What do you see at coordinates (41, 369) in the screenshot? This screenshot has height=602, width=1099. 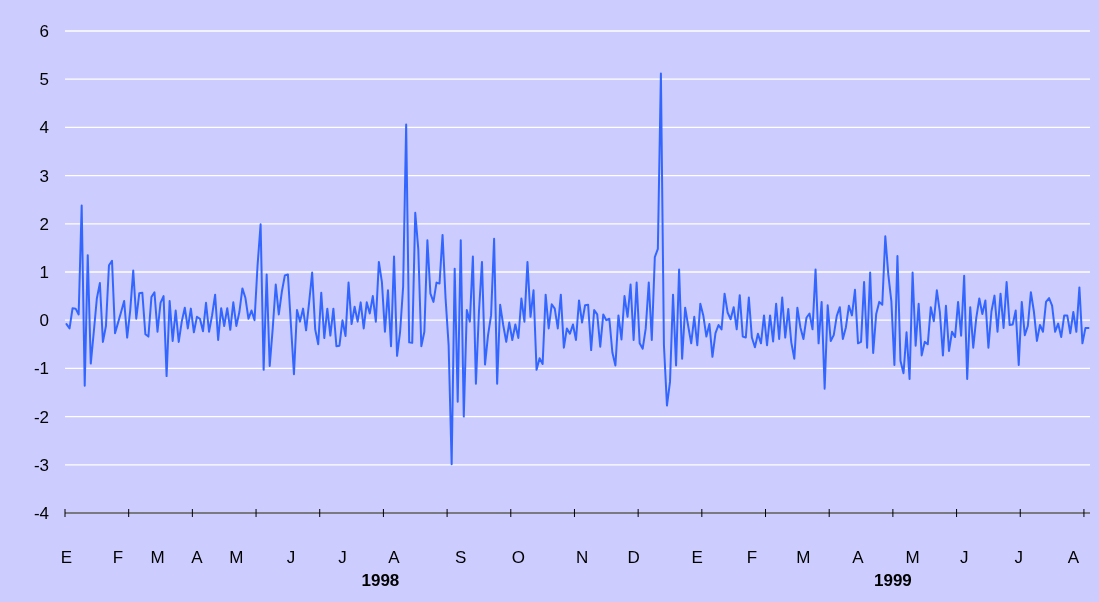 I see `y-tick-label: -1` at bounding box center [41, 369].